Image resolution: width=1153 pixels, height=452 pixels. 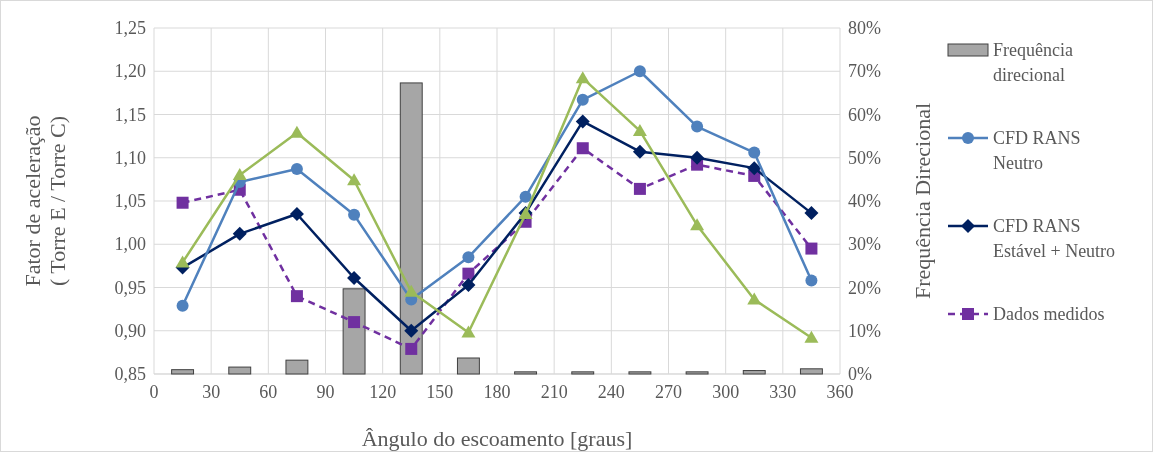 What do you see at coordinates (130, 330) in the screenshot?
I see `y-tick-label: 0,90` at bounding box center [130, 330].